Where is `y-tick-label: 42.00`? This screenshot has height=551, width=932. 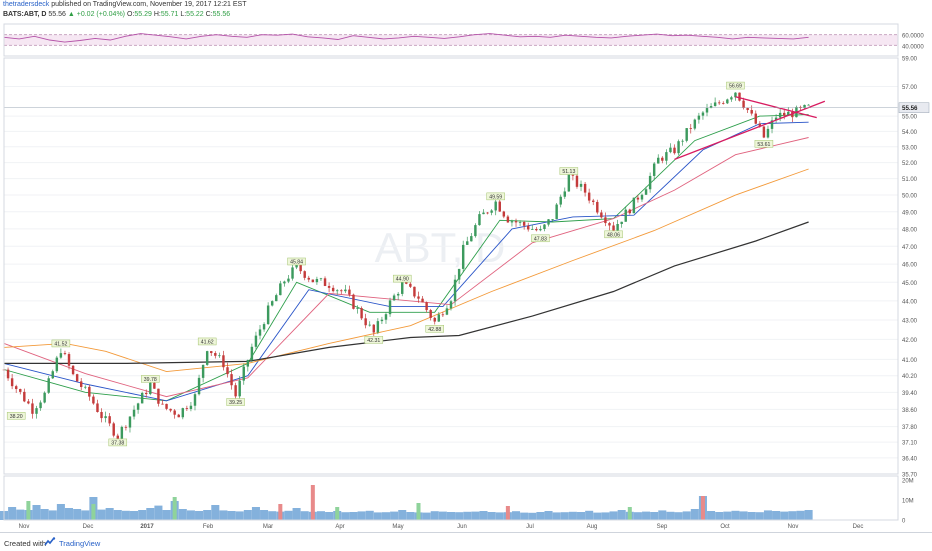 y-tick-label: 42.00 is located at coordinates (910, 341).